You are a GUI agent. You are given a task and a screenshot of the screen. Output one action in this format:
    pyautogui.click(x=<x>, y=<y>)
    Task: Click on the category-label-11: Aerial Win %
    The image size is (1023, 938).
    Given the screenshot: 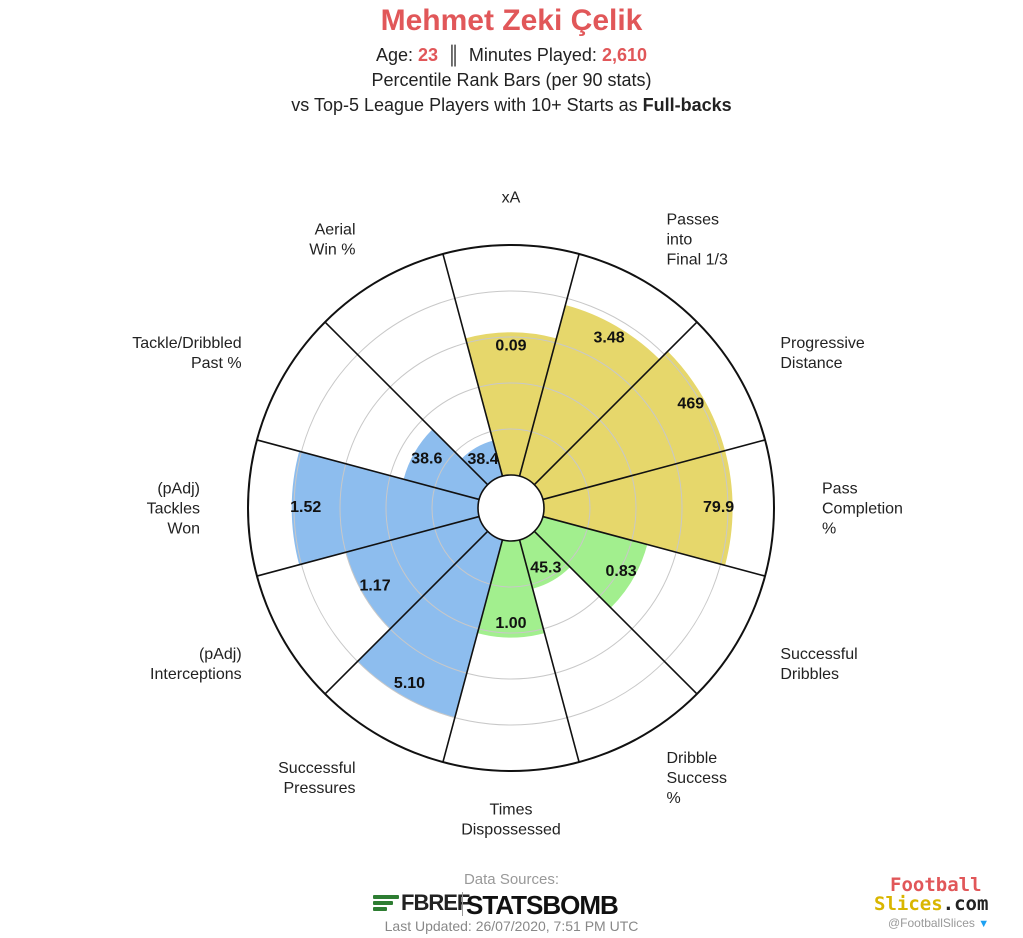 What is the action you would take?
    pyautogui.click(x=332, y=239)
    